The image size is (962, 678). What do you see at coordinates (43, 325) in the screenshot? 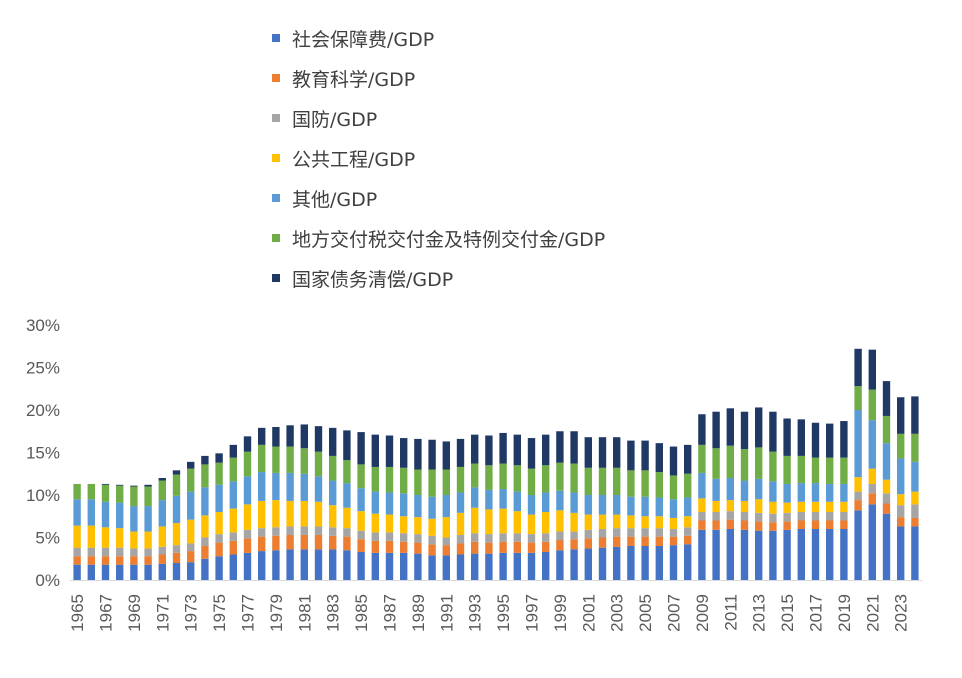
I see `y-tick-label: 30%` at bounding box center [43, 325].